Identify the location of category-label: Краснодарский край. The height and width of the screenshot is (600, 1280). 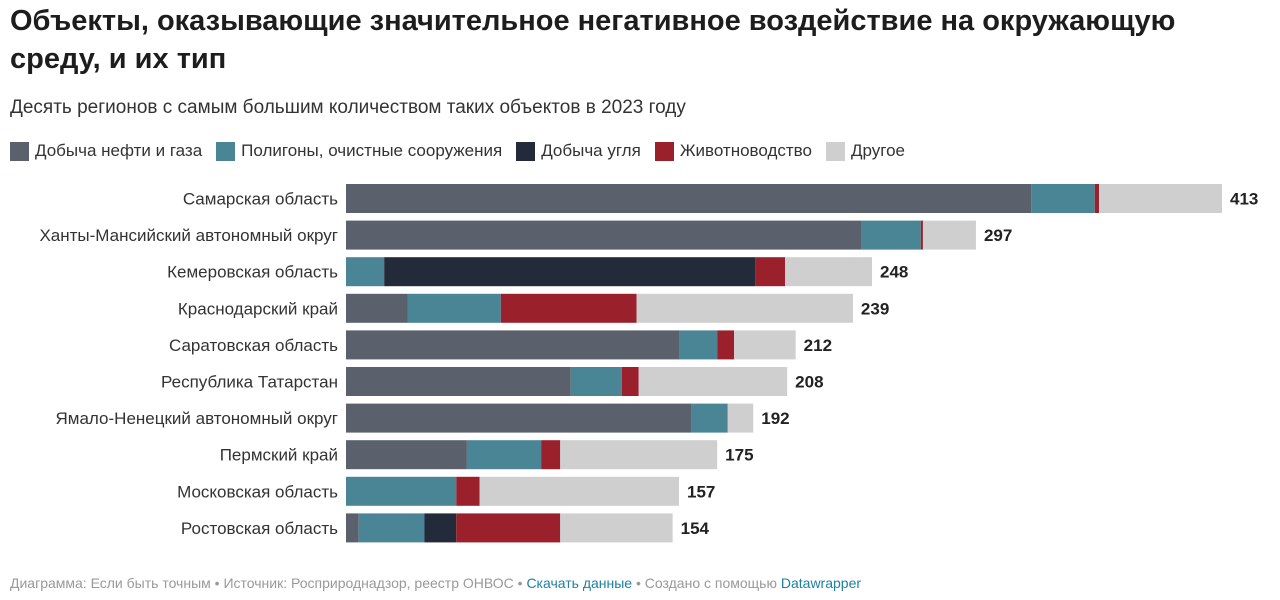
(258, 308).